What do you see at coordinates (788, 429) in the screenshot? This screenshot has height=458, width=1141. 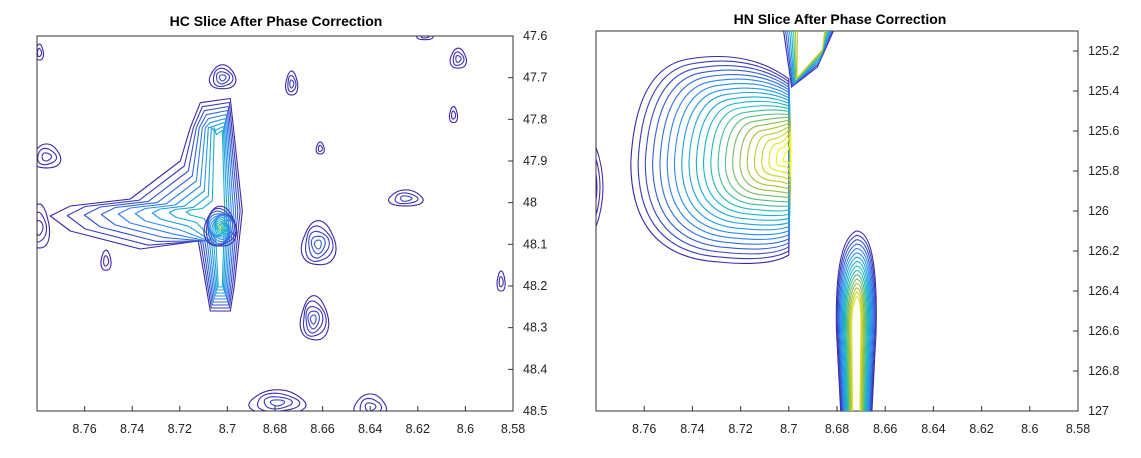 I see `x-tick-label: 8.7` at bounding box center [788, 429].